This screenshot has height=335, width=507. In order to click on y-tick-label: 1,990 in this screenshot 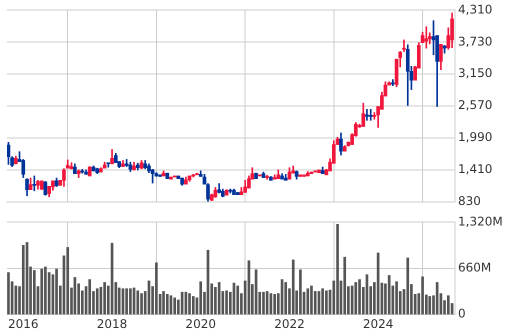, I will do `click(475, 137)`.